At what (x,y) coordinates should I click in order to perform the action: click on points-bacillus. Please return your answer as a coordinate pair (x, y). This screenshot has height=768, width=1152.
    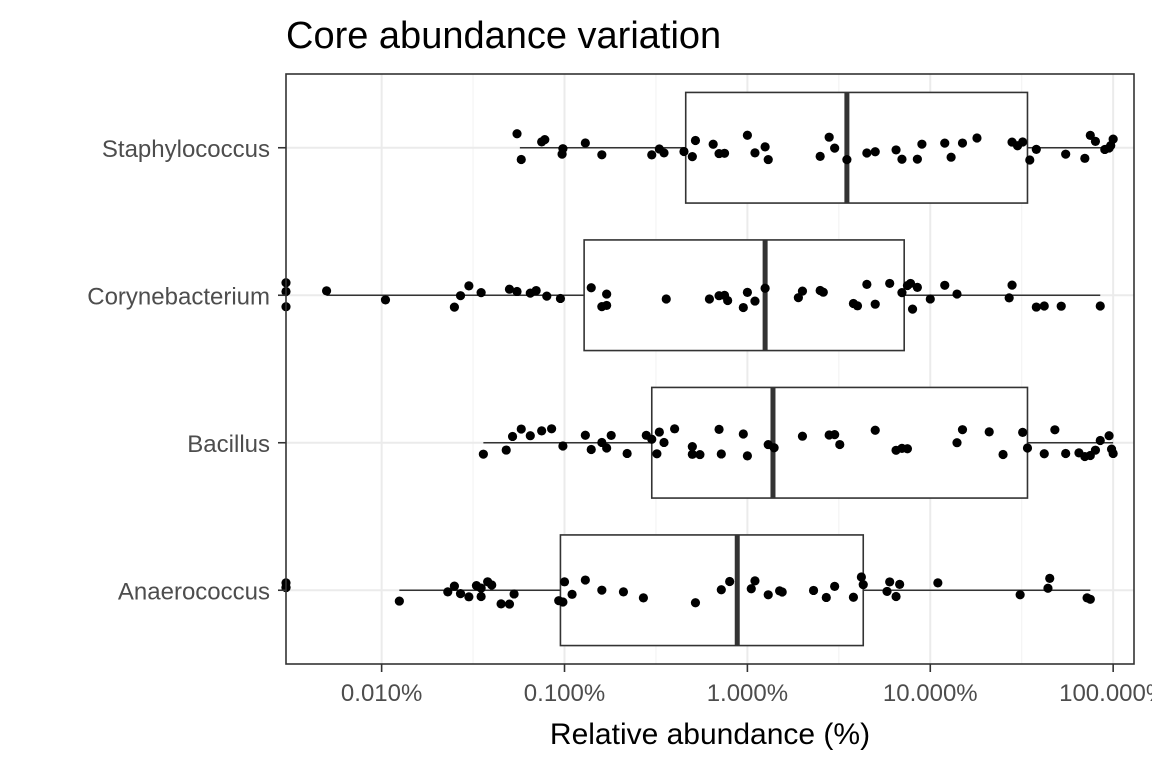
    Looking at the image, I should click on (798, 443).